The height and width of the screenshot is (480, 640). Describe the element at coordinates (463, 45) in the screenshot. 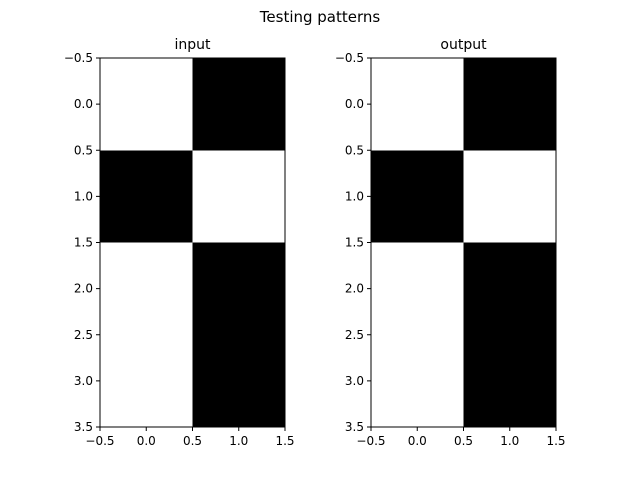

I see `subplot-title: output` at that location.